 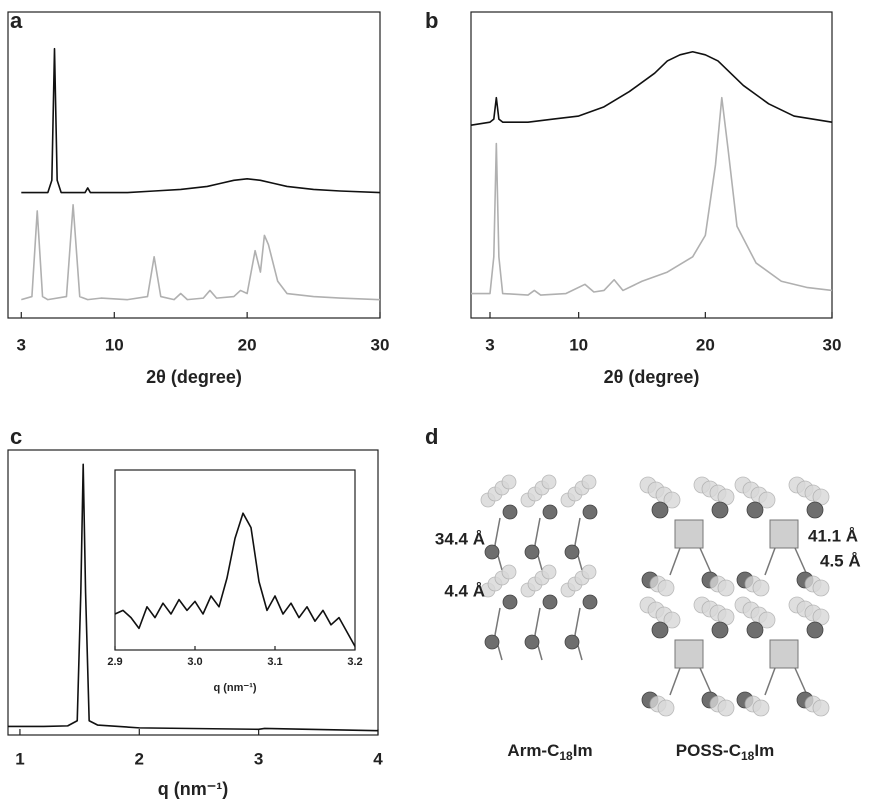 What do you see at coordinates (274, 662) in the screenshot?
I see `x-tick-label: 3.1` at bounding box center [274, 662].